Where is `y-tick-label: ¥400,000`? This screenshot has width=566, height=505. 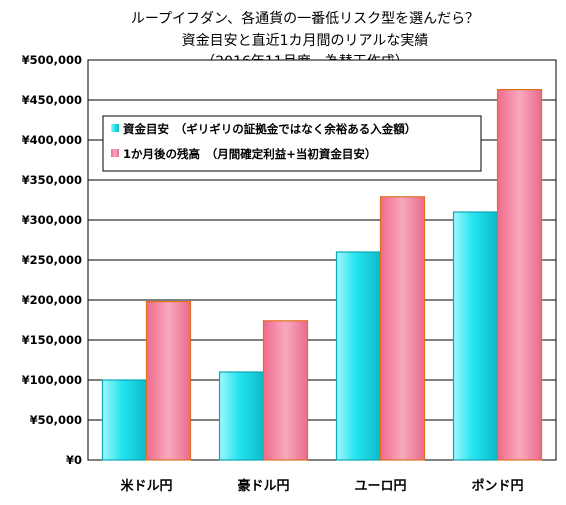
y-tick-label: ¥400,000 is located at coordinates (52, 140).